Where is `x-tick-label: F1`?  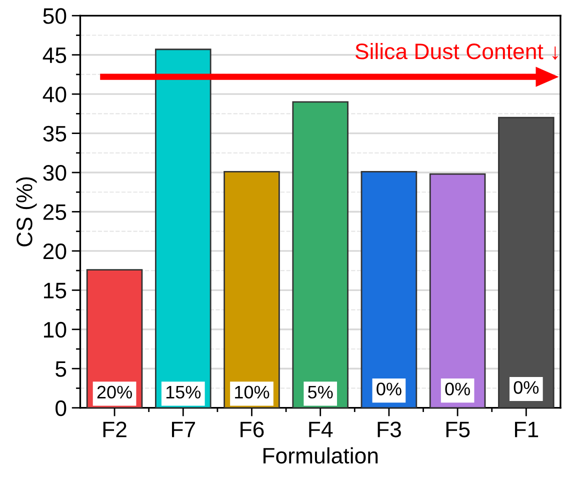
x-tick-label: F1 is located at coordinates (526, 430).